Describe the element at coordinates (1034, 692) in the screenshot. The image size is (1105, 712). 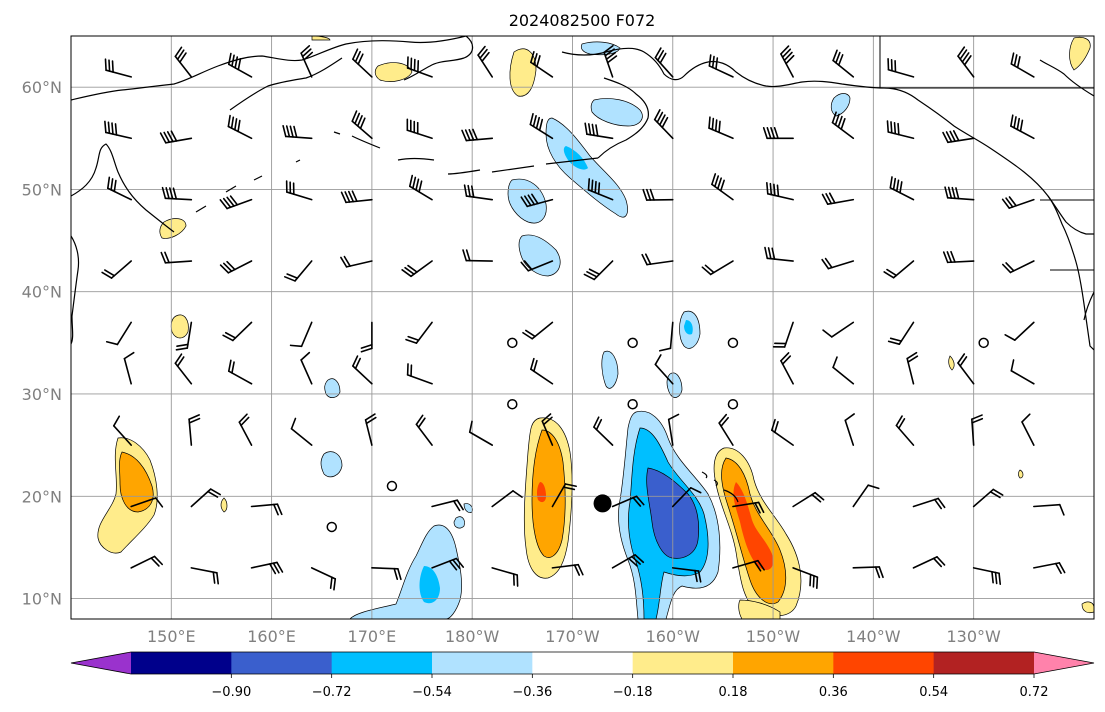
I see `colorbar-tick-label: 0.72` at that location.